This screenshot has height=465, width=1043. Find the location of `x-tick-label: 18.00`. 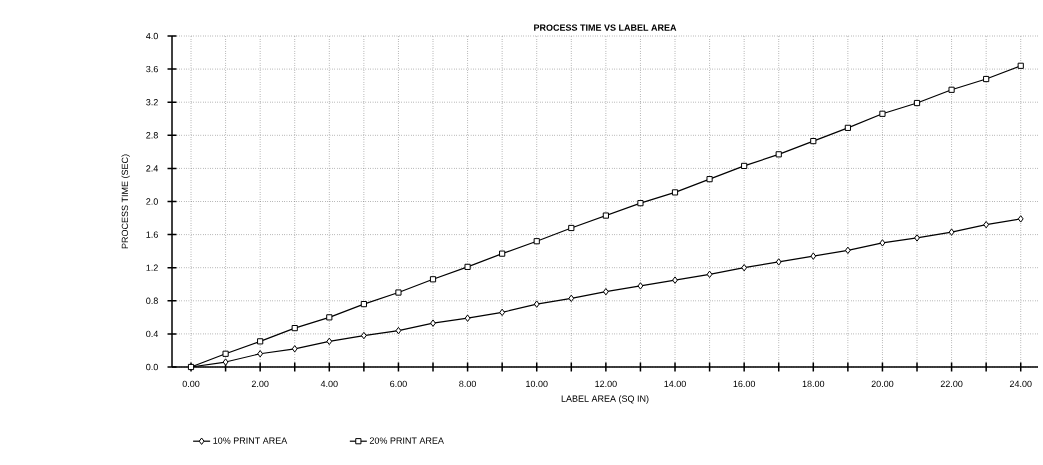

x-tick-label: 18.00 is located at coordinates (813, 384).